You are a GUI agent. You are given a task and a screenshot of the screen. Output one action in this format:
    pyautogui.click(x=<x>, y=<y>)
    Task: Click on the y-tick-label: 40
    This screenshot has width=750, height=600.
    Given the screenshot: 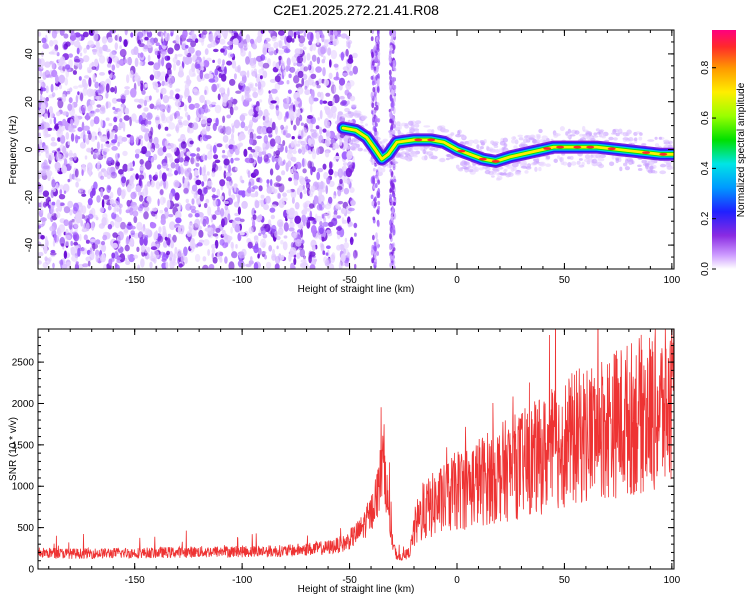 What is the action you would take?
    pyautogui.click(x=29, y=54)
    